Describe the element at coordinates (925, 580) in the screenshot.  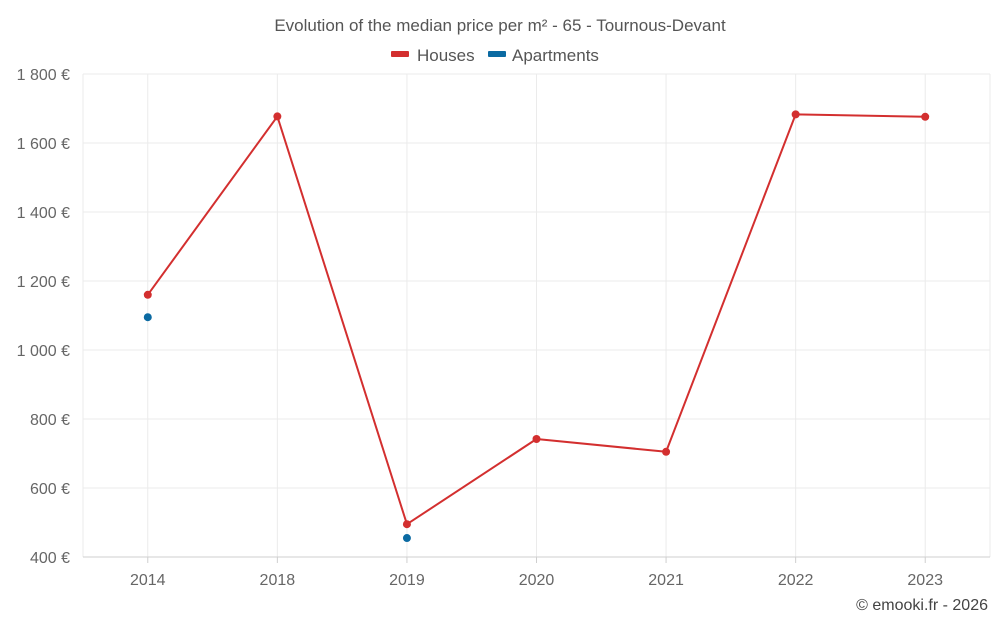
I see `x-tick-label: 2023` at that location.